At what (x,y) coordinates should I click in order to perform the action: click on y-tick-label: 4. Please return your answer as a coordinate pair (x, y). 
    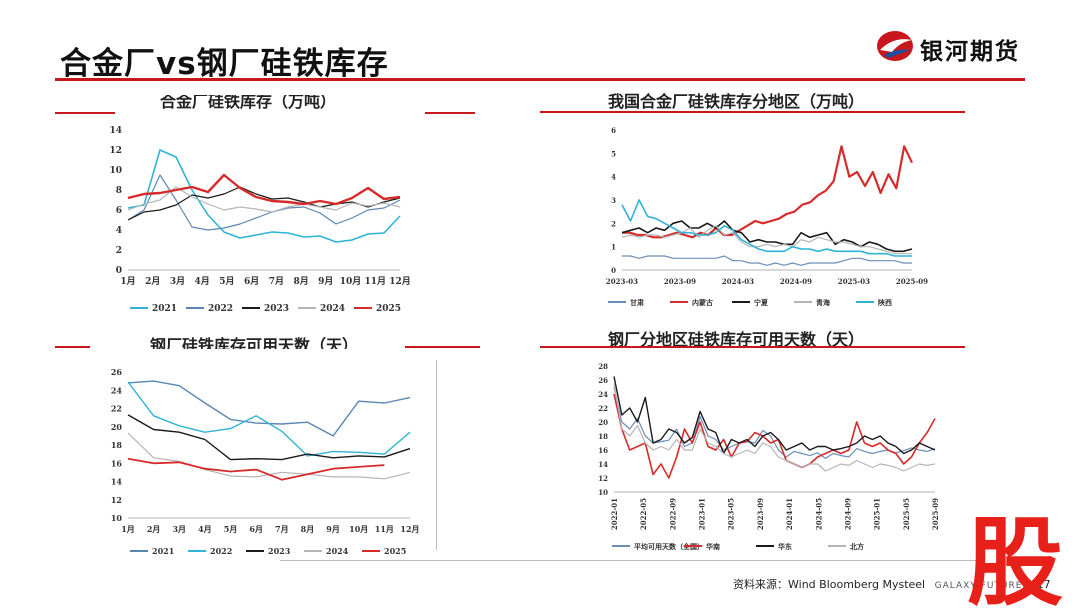
    Looking at the image, I should click on (119, 231).